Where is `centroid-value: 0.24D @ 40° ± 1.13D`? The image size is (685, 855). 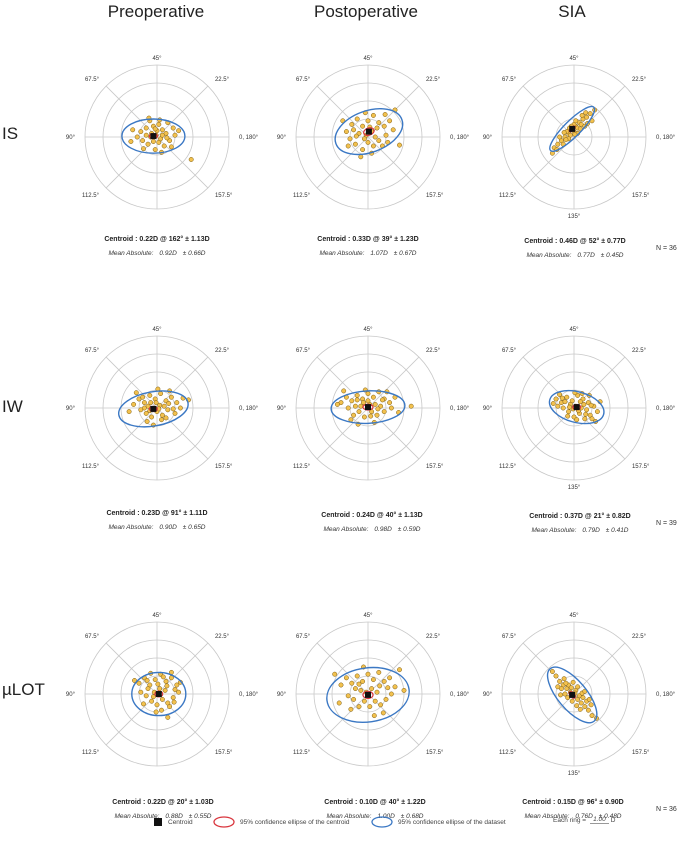
centroid-value: 0.24D @ 40° ± 1.13D is located at coordinates (389, 515).